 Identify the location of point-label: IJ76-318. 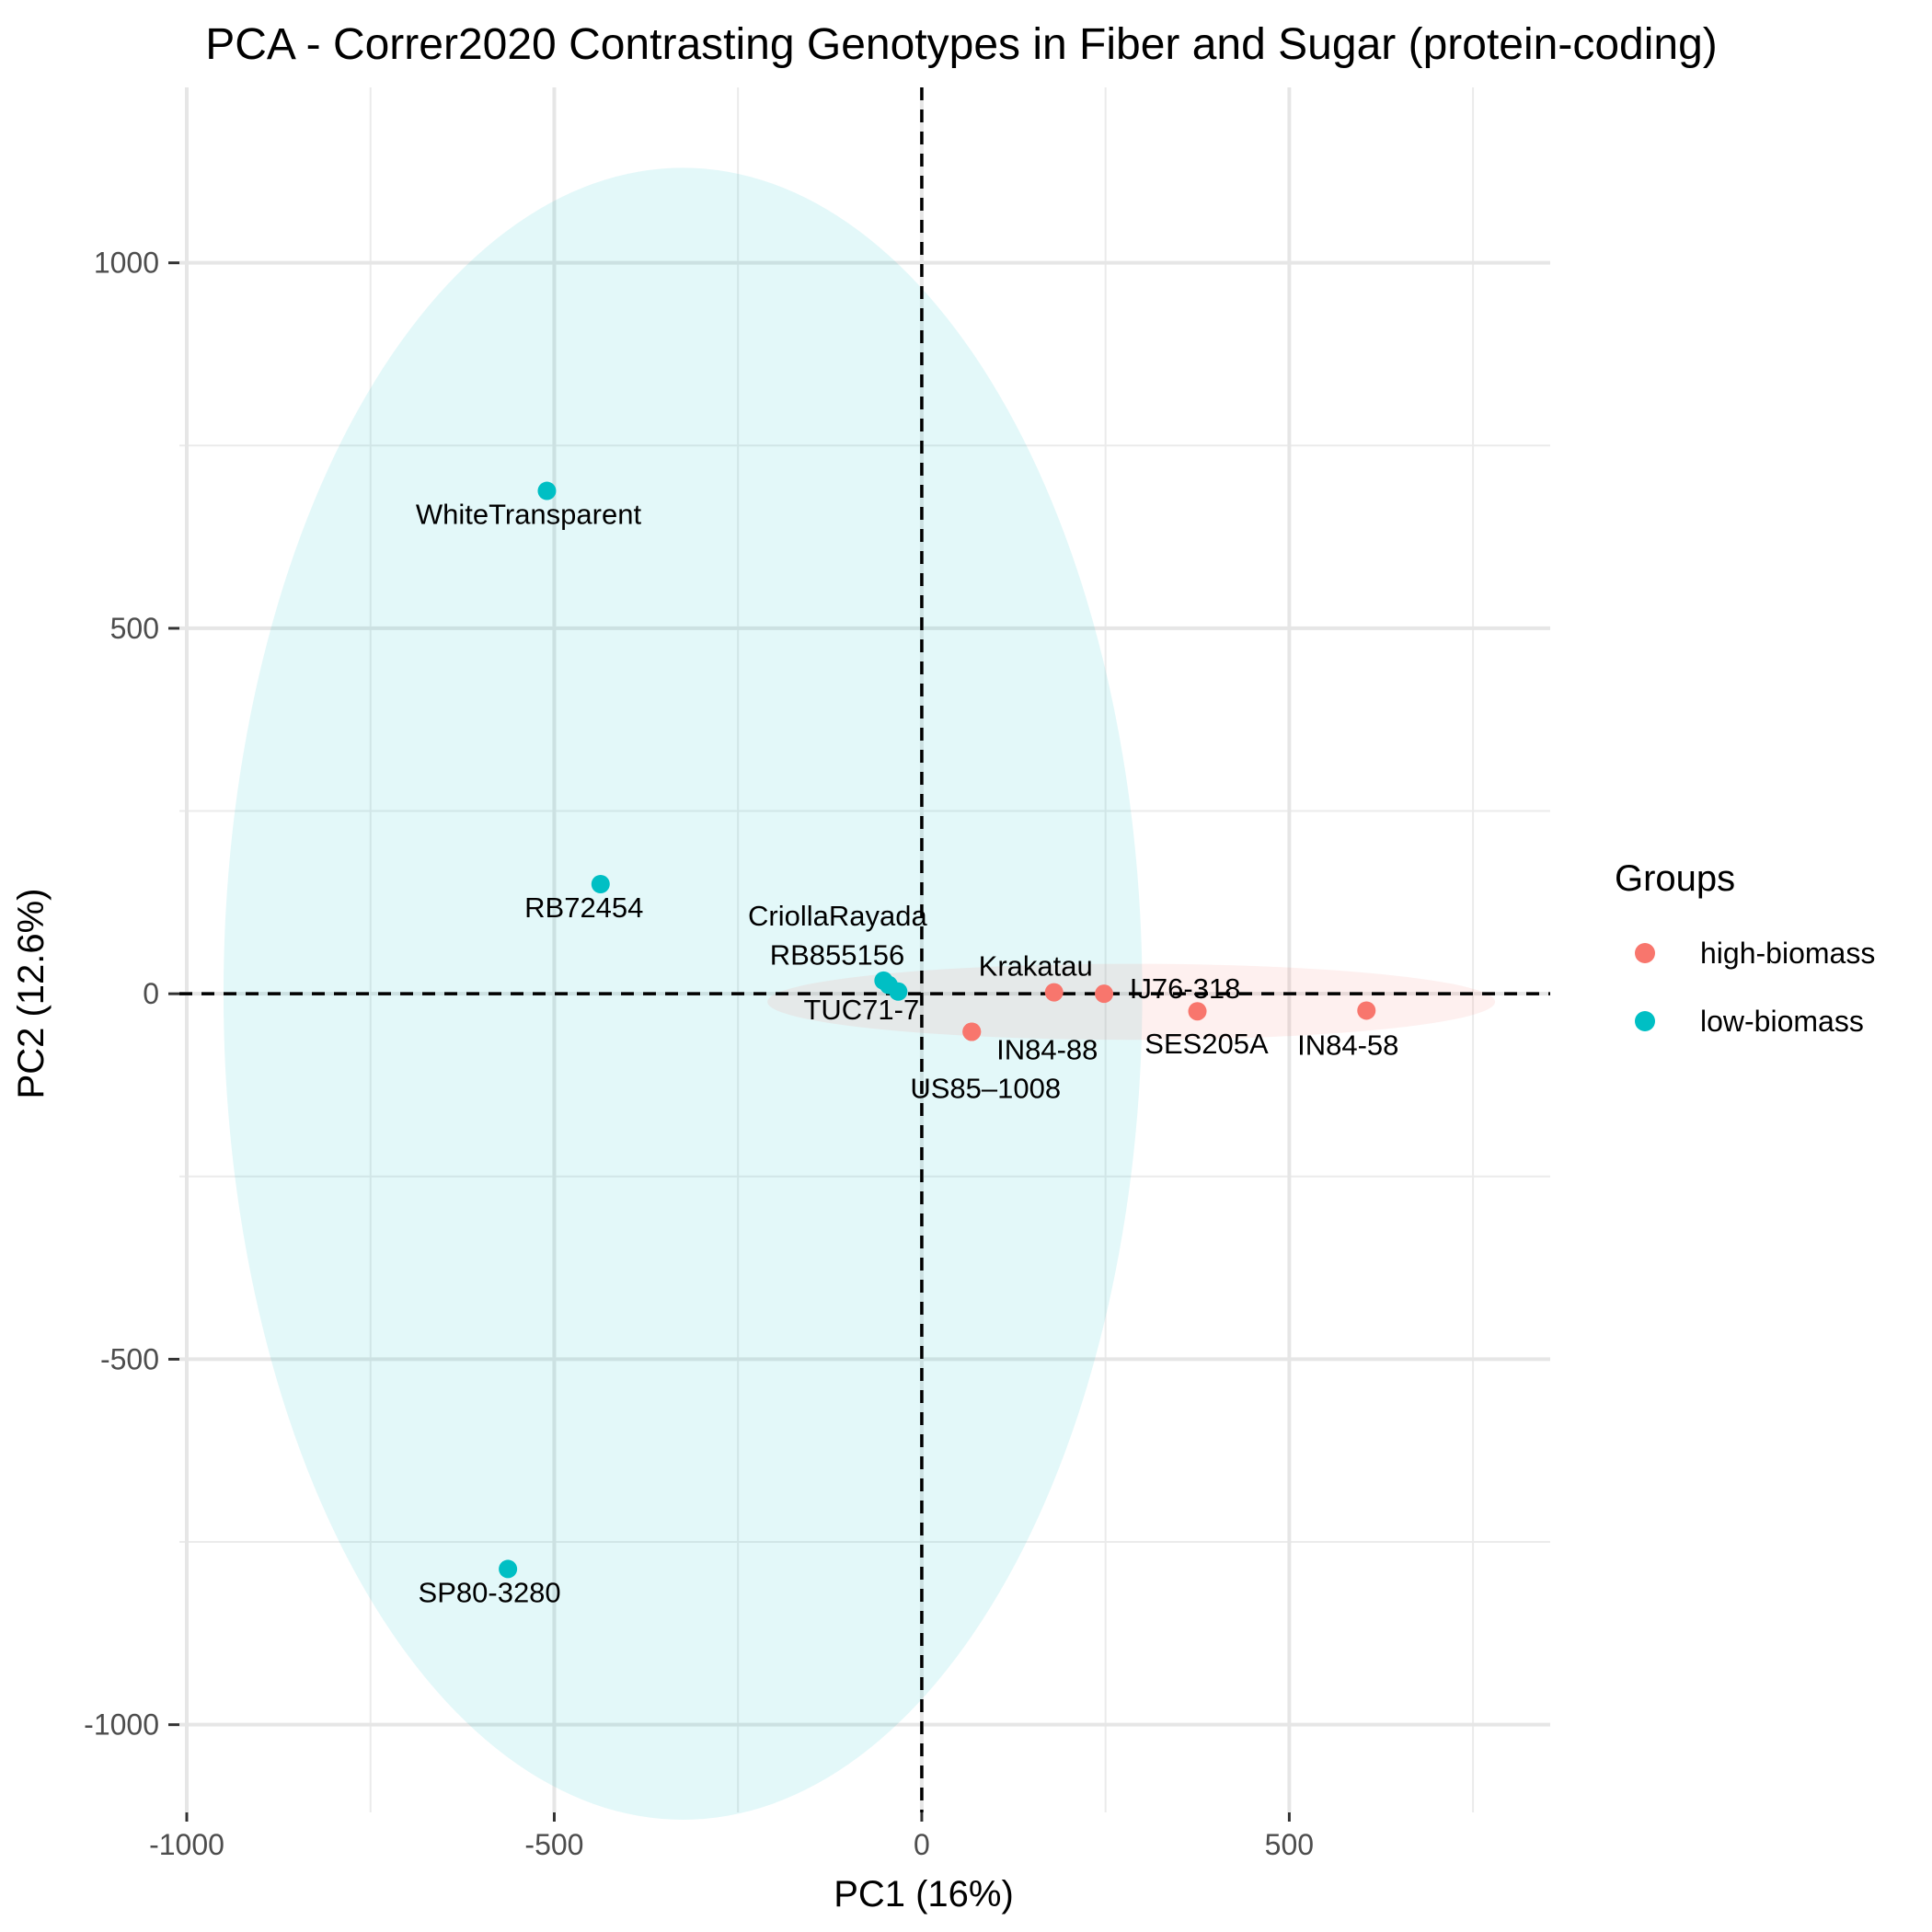
(1185, 988).